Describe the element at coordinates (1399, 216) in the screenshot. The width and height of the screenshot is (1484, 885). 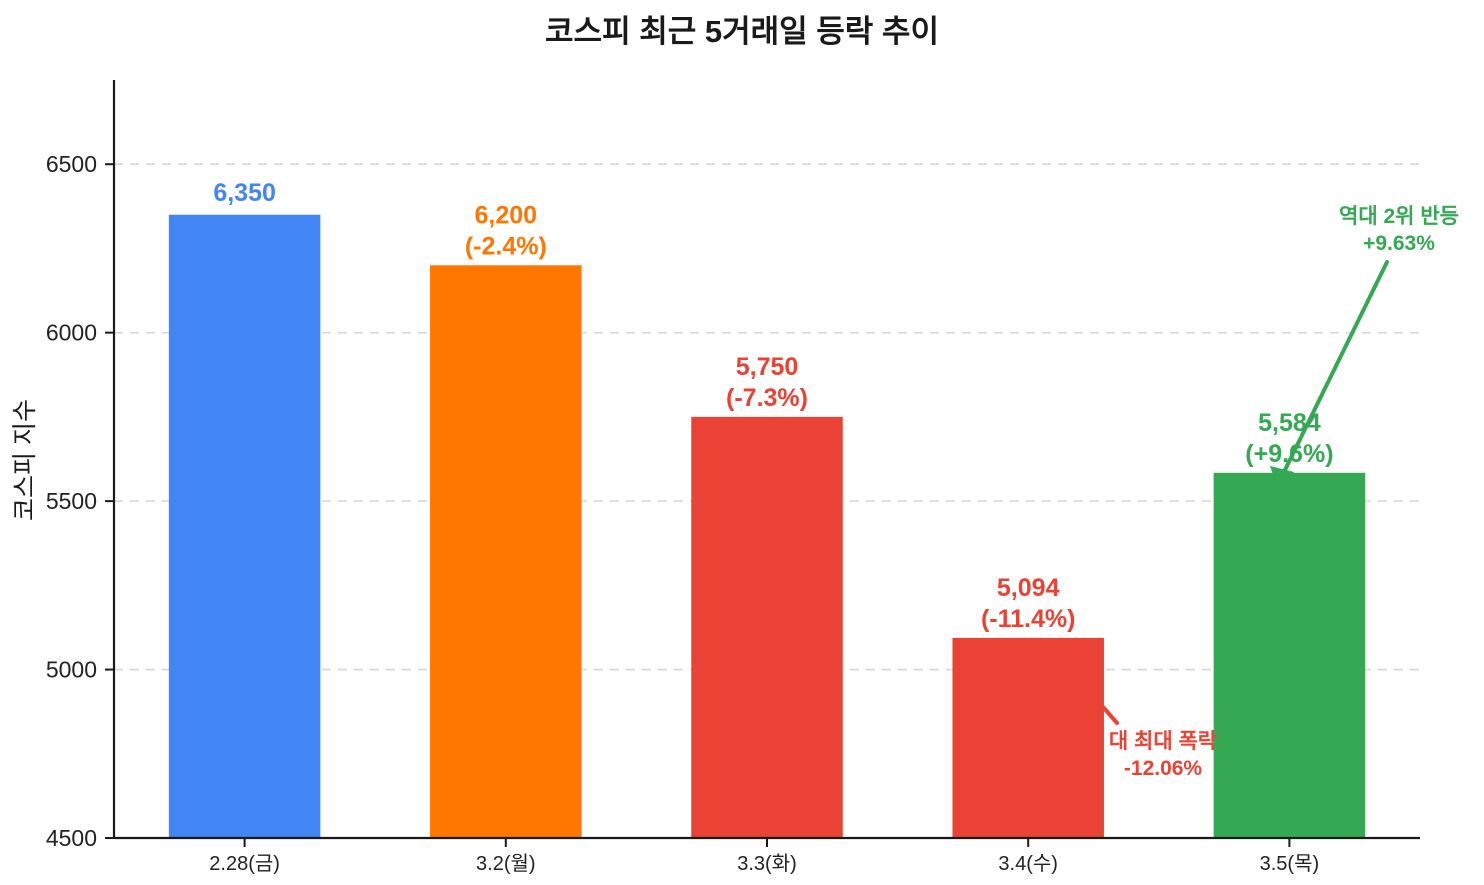
I see `rebound-annotation-line1: 역대 2위 반등` at that location.